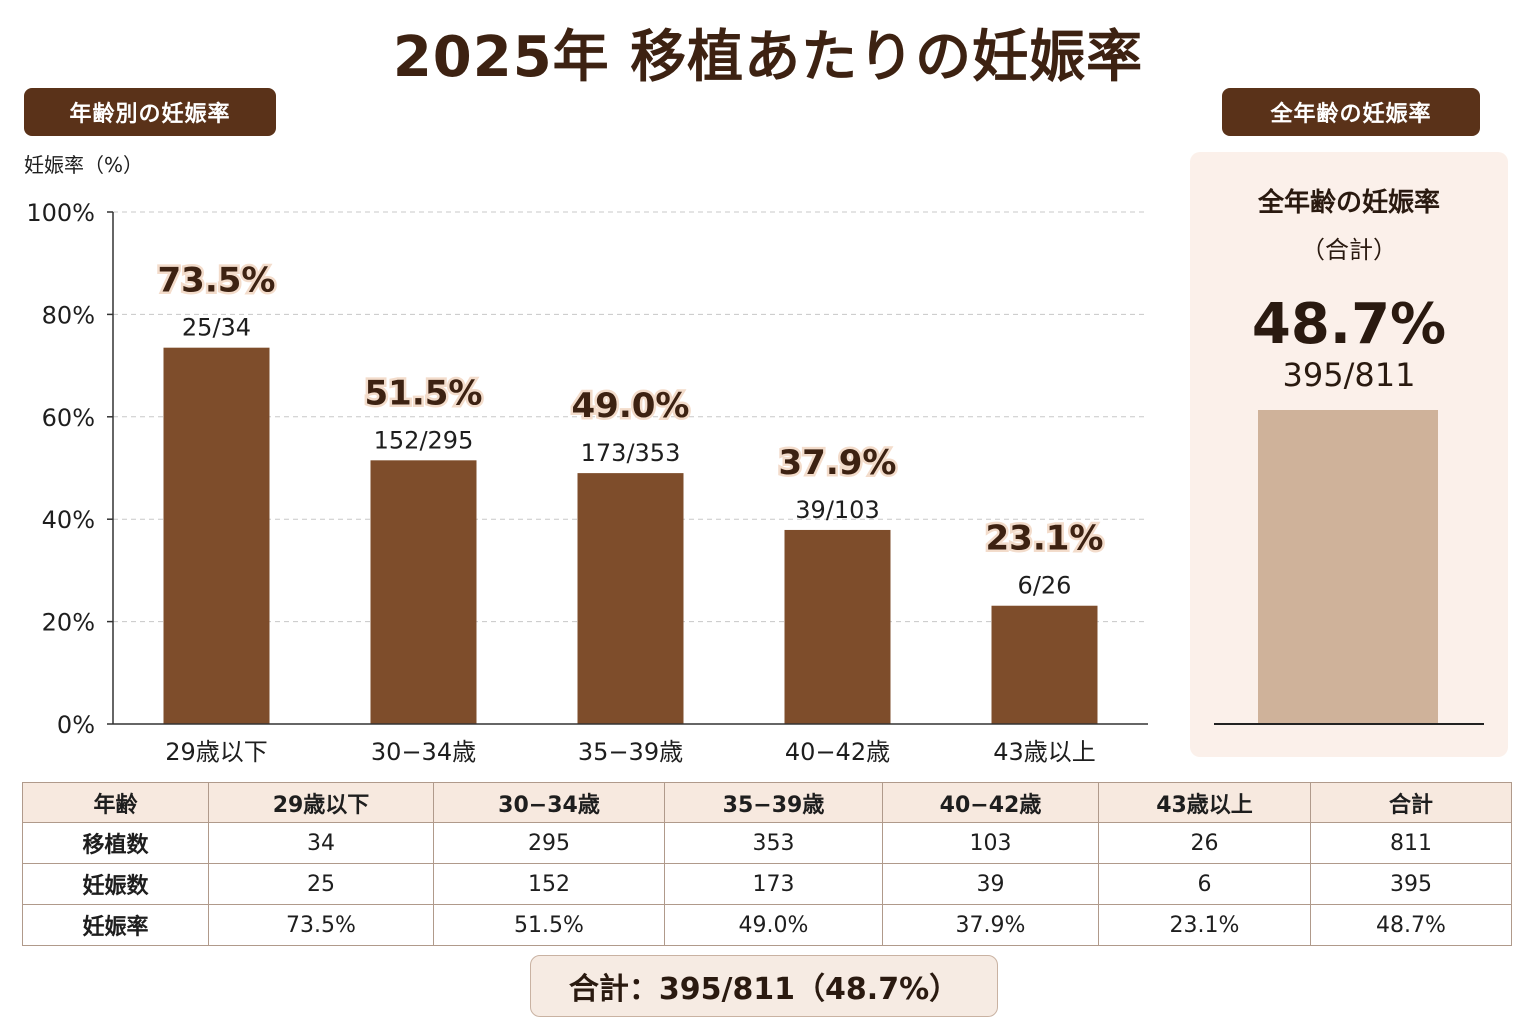 This screenshot has height=1024, width=1536. I want to click on x-tick-label: 35−39歳, so click(630, 752).